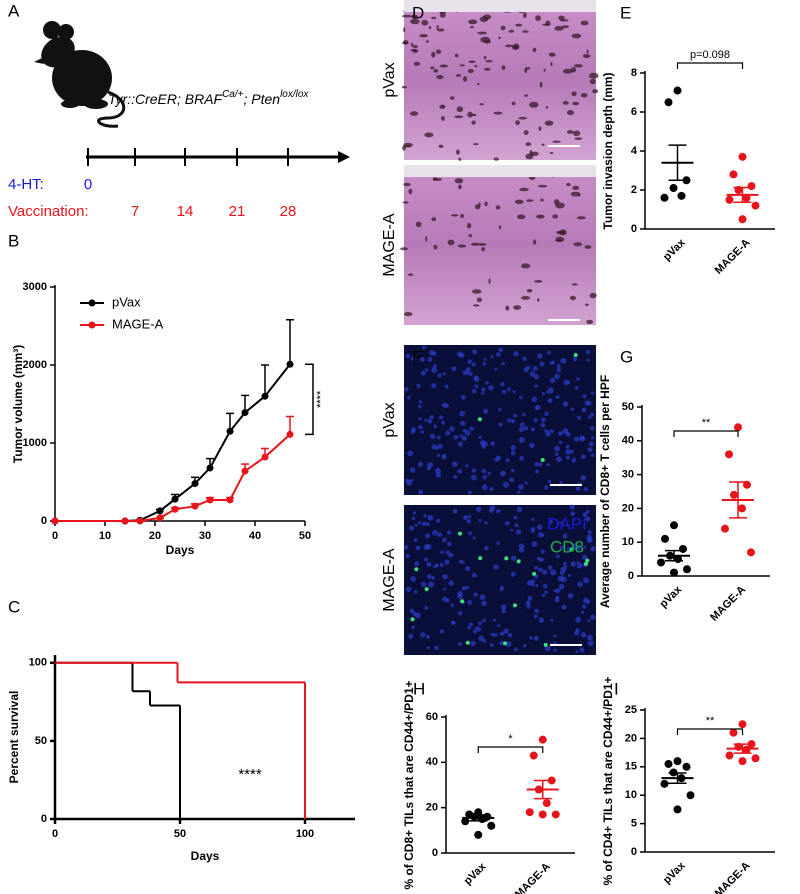 The height and width of the screenshot is (894, 800). What do you see at coordinates (626, 356) in the screenshot?
I see `panel-label: G` at bounding box center [626, 356].